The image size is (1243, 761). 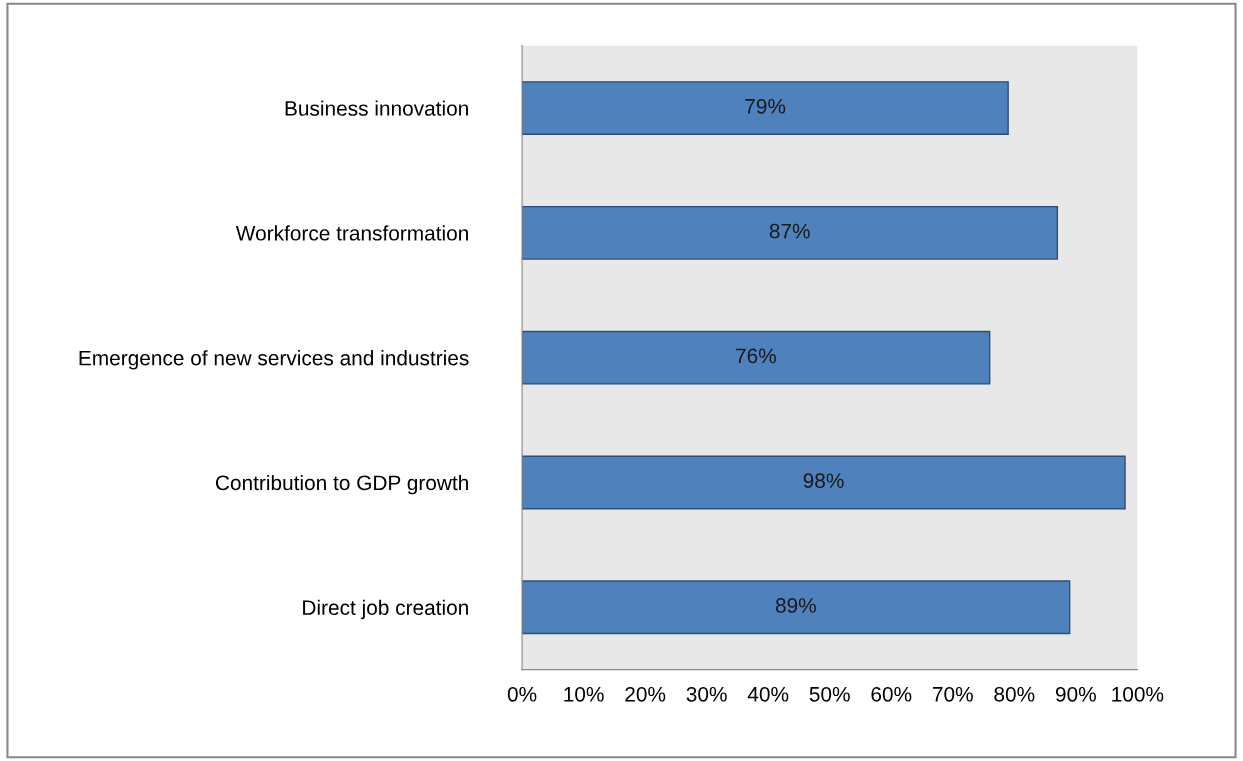 I want to click on x-tick-label: 60%, so click(x=891, y=694).